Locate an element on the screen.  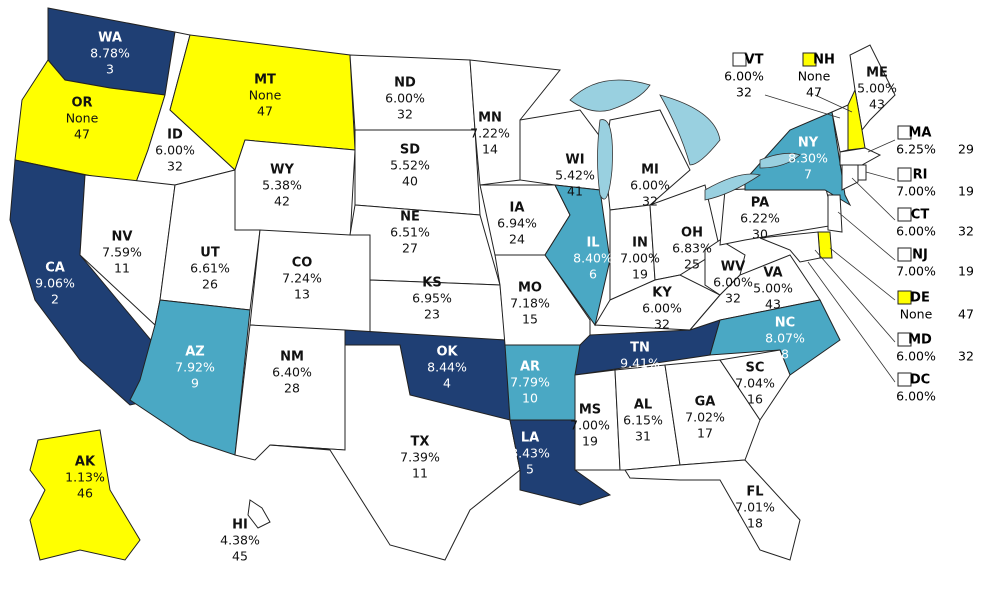
state-rate: 7.04% is located at coordinates (755, 383).